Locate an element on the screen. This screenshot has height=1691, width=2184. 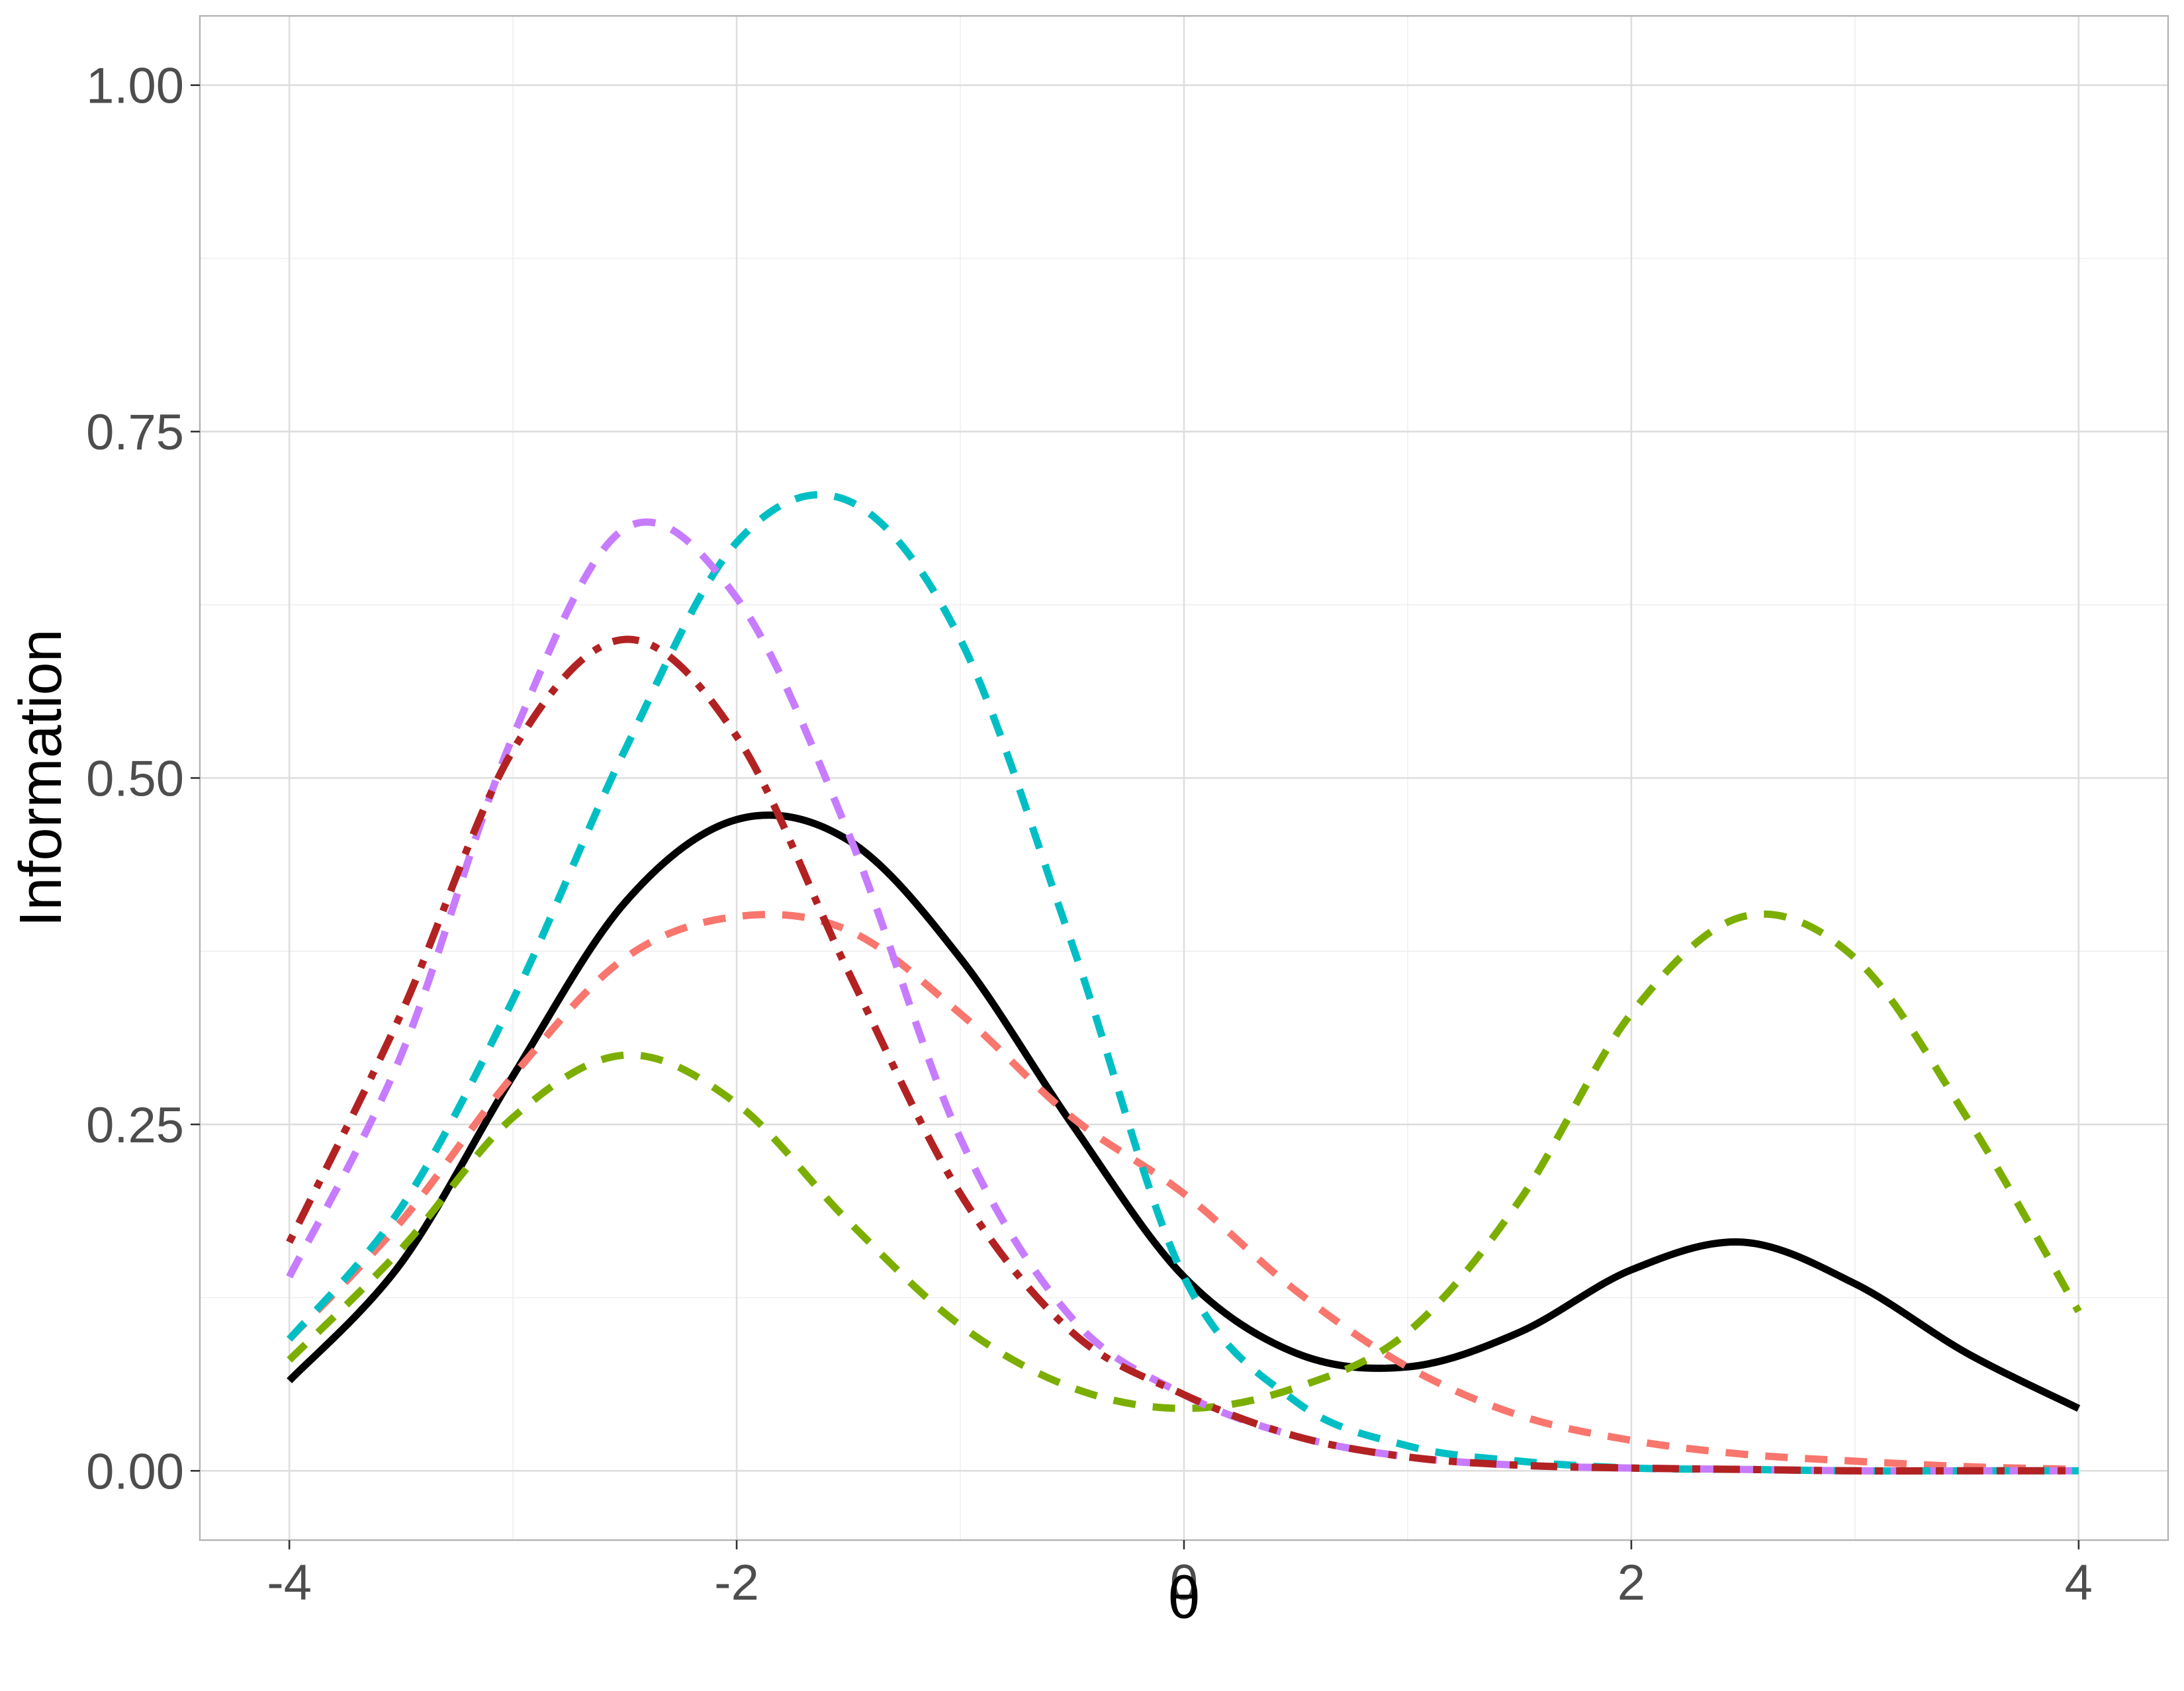
y-axis-ticks: 0.00 0.25 0.50 0.75 1.00 is located at coordinates (143, 779).